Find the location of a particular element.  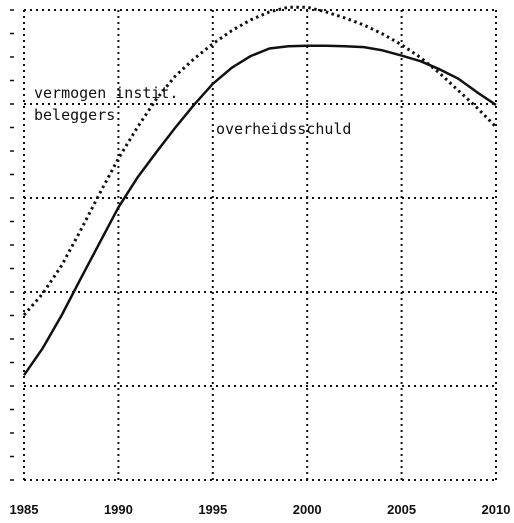

x-tick-label: 2000 is located at coordinates (307, 509).